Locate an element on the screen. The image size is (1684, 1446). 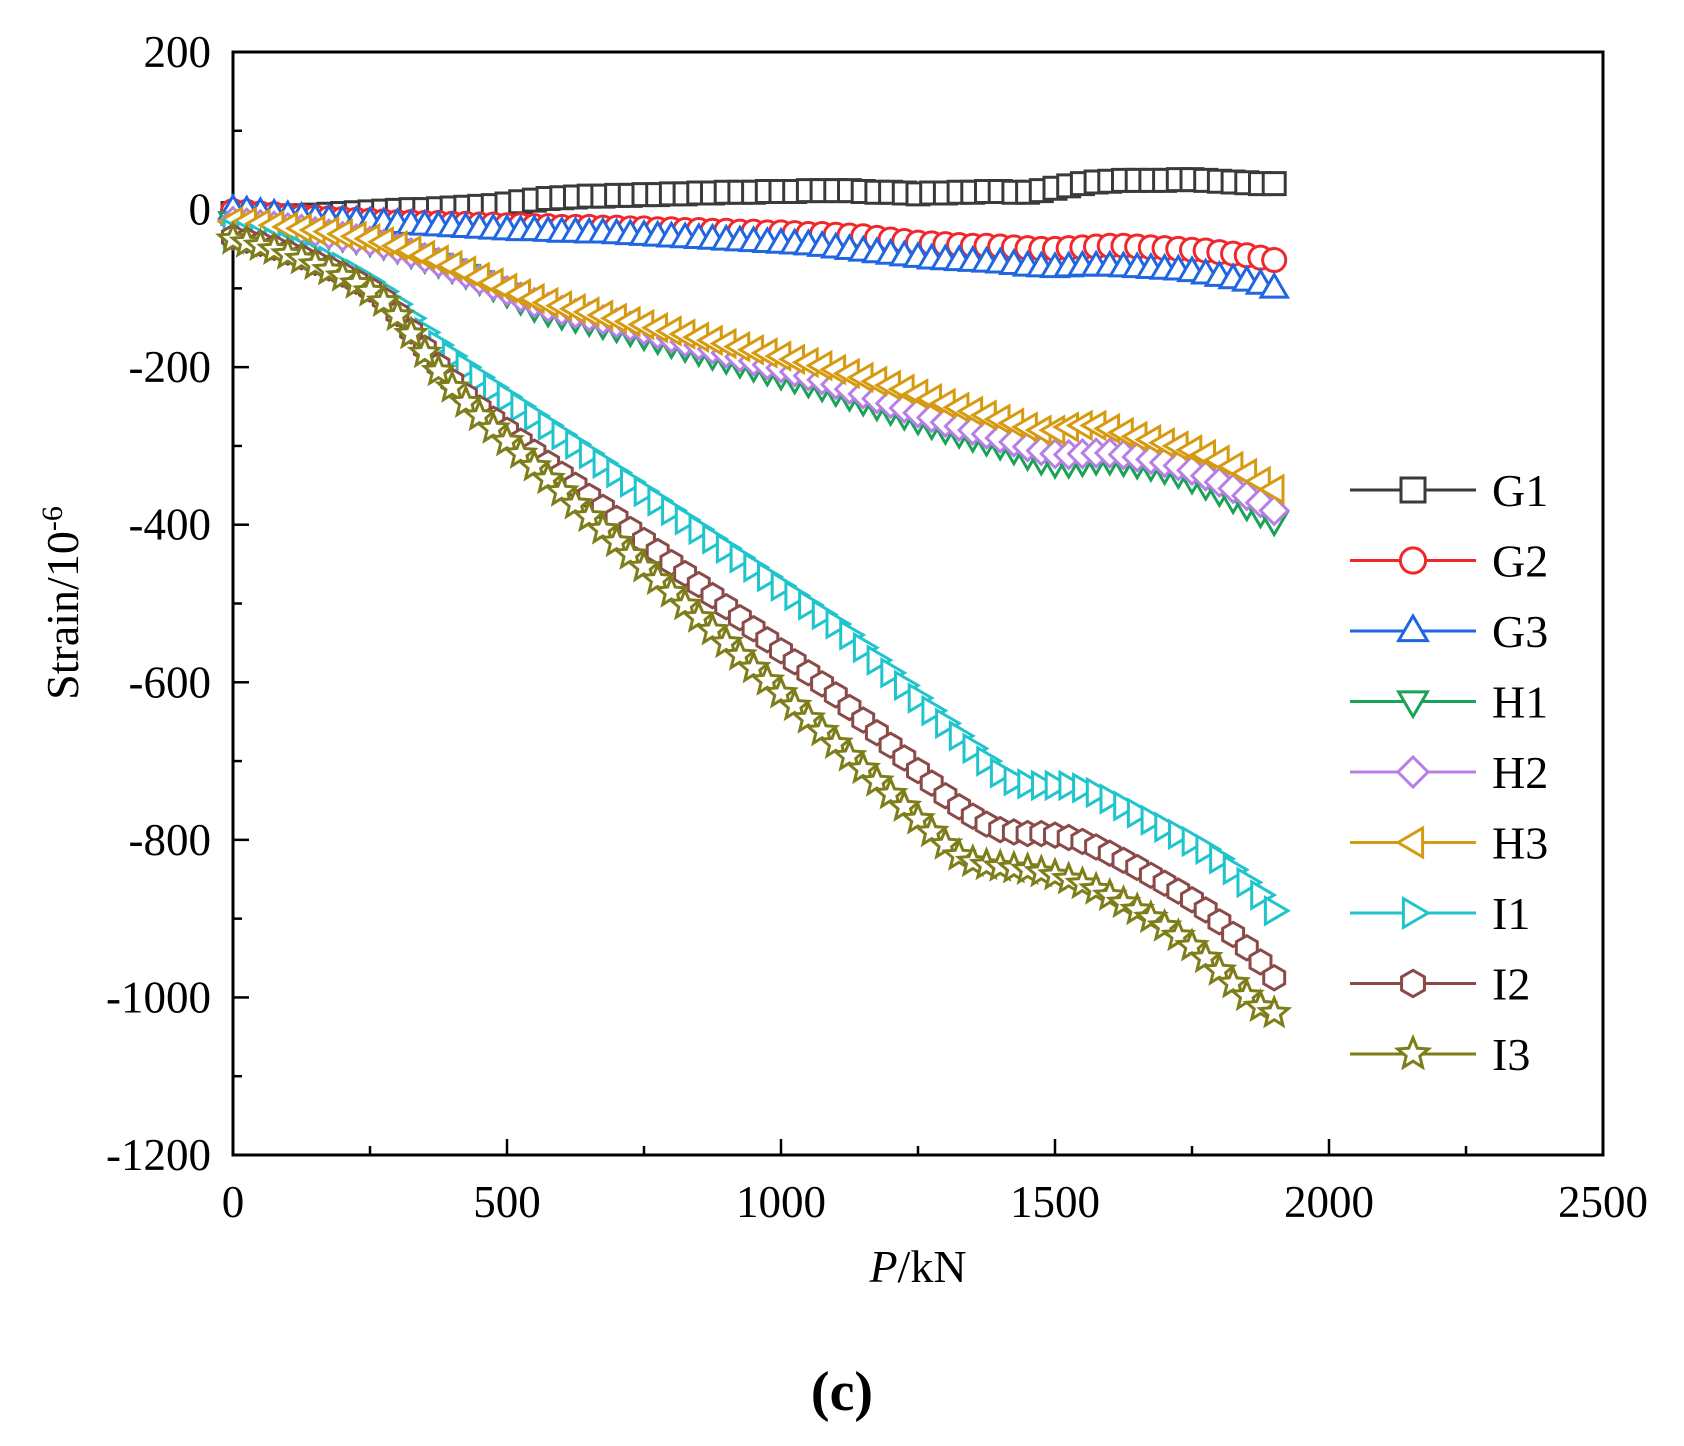
legend-marker-i1 is located at coordinates (1416, 913).